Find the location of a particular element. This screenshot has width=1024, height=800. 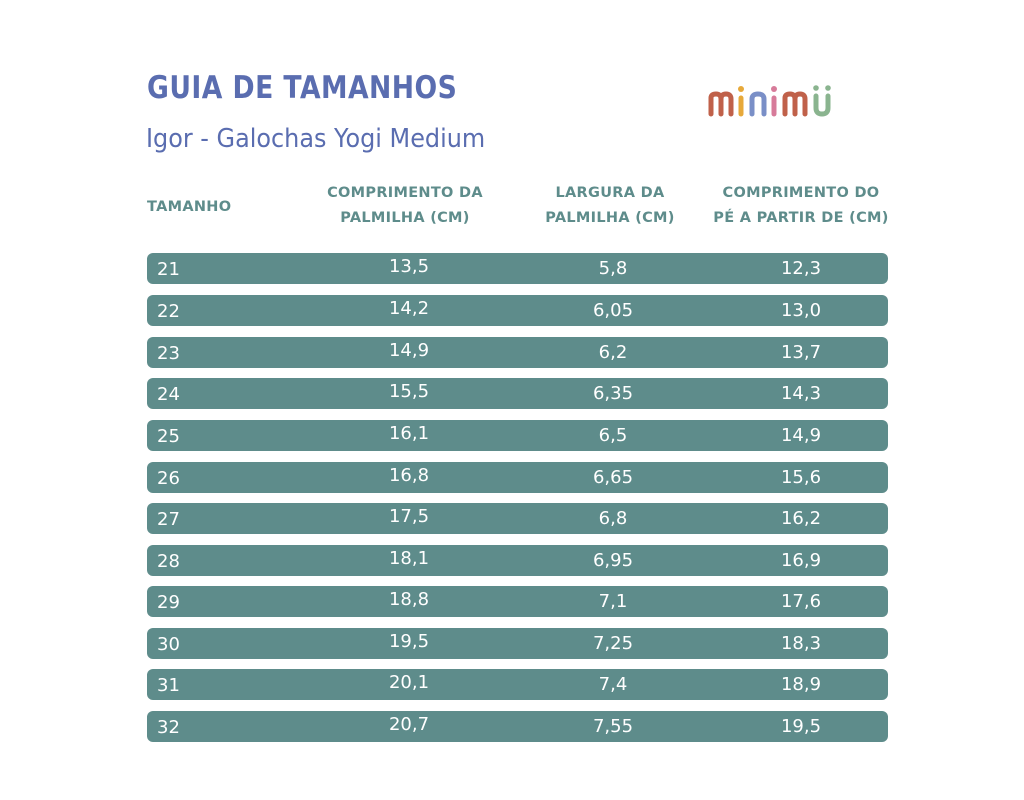

cell-insole-width: 6,65 is located at coordinates (613, 477).